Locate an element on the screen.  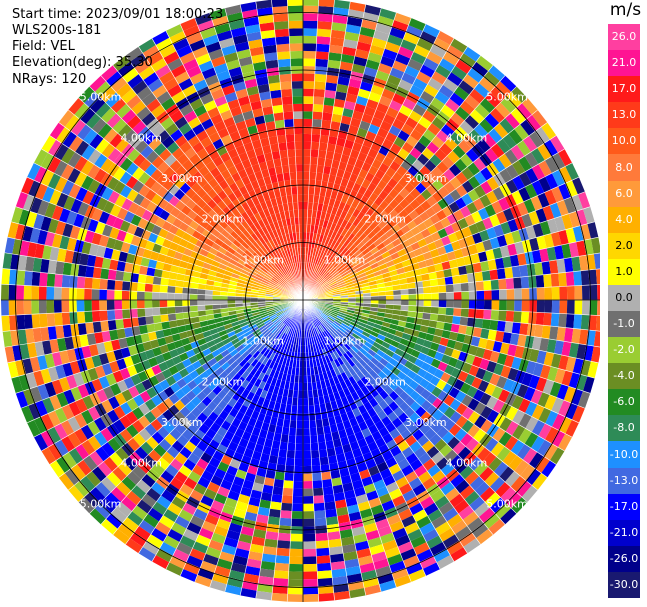
range-ring-label: 4.00km is located at coordinates (467, 137).